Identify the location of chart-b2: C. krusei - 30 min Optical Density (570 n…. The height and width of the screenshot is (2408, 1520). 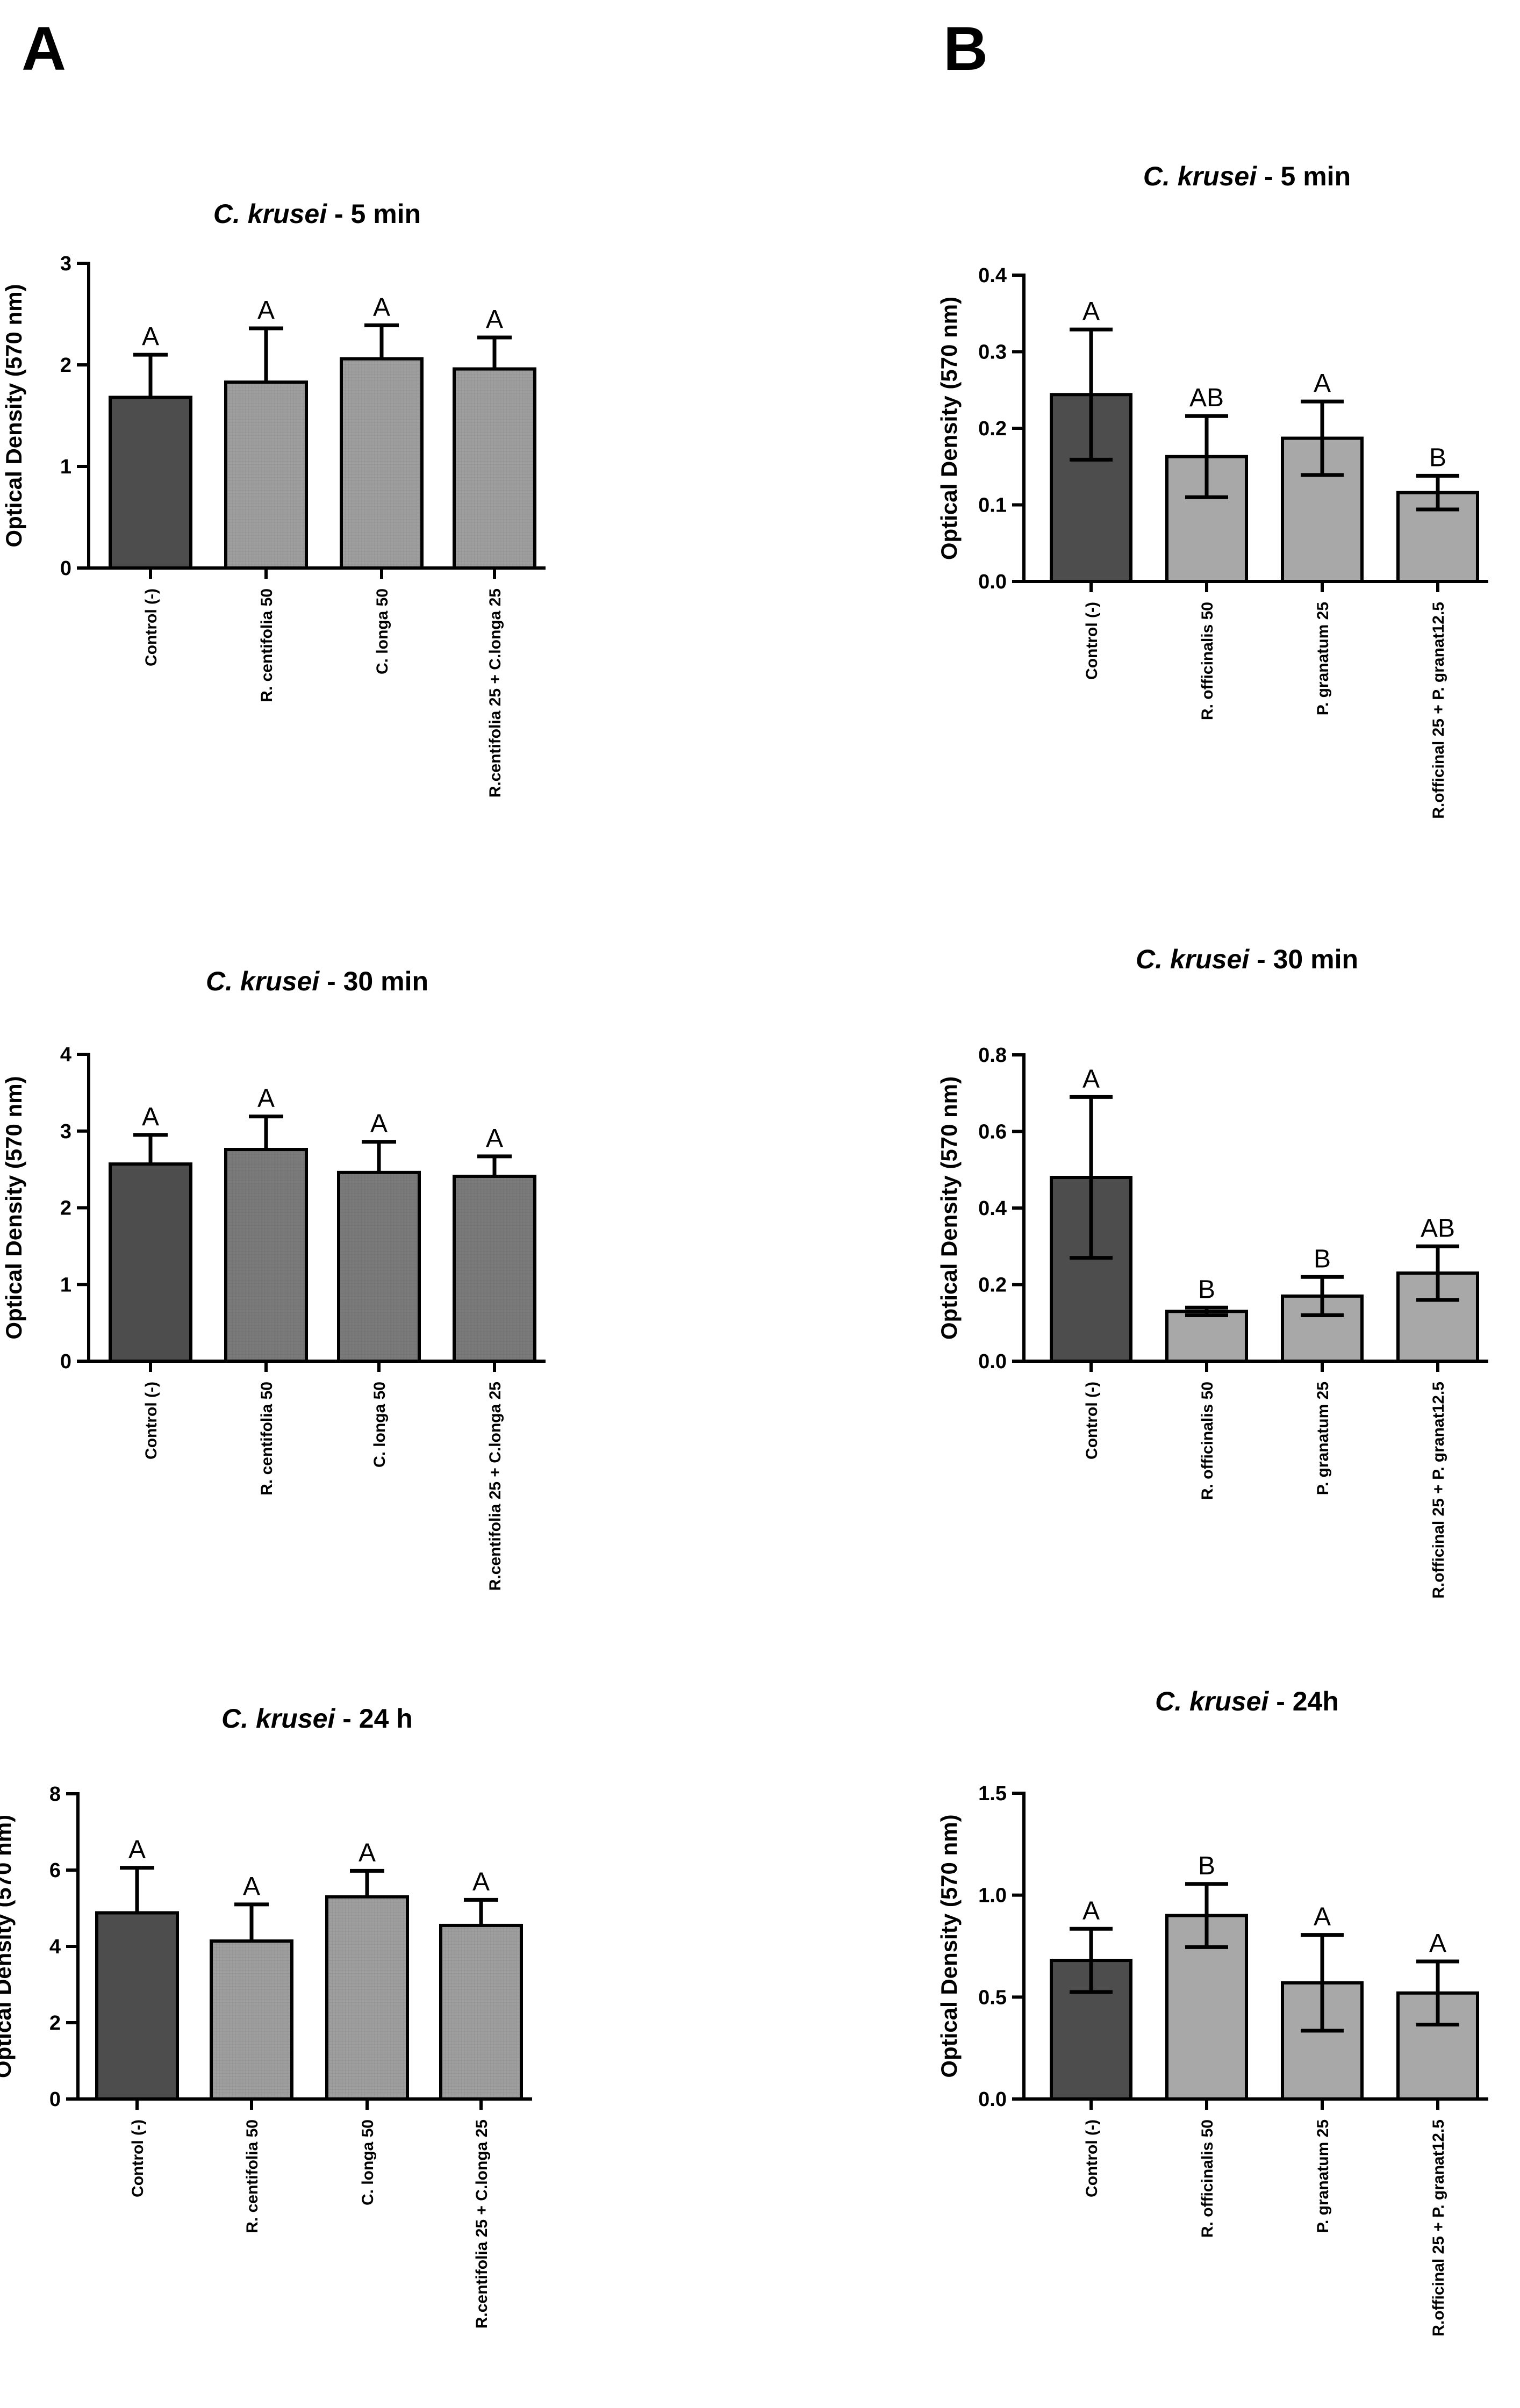
(1212, 1271).